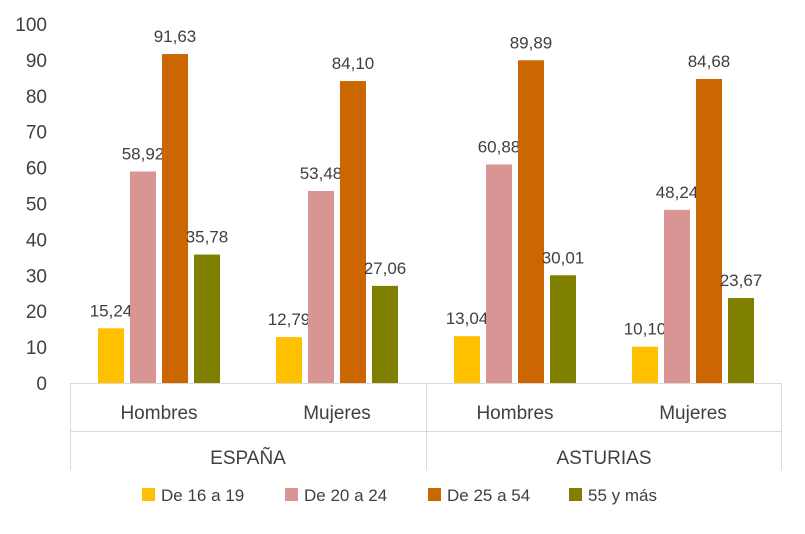  I want to click on data-label: 10,10, so click(645, 329).